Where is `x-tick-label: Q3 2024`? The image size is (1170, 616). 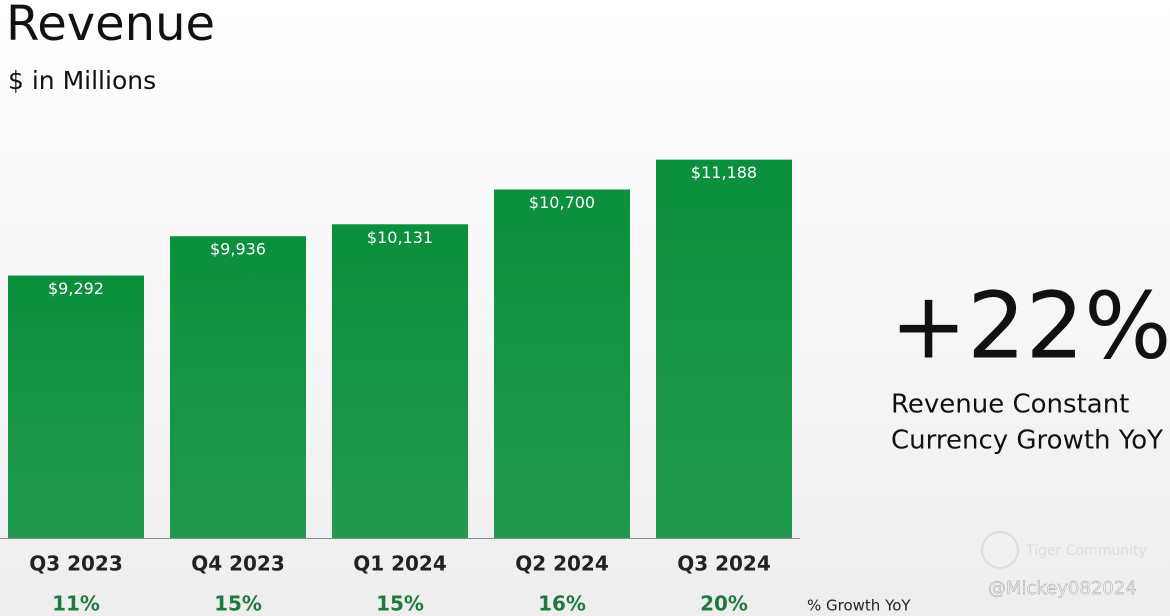
x-tick-label: Q3 2024 is located at coordinates (724, 564).